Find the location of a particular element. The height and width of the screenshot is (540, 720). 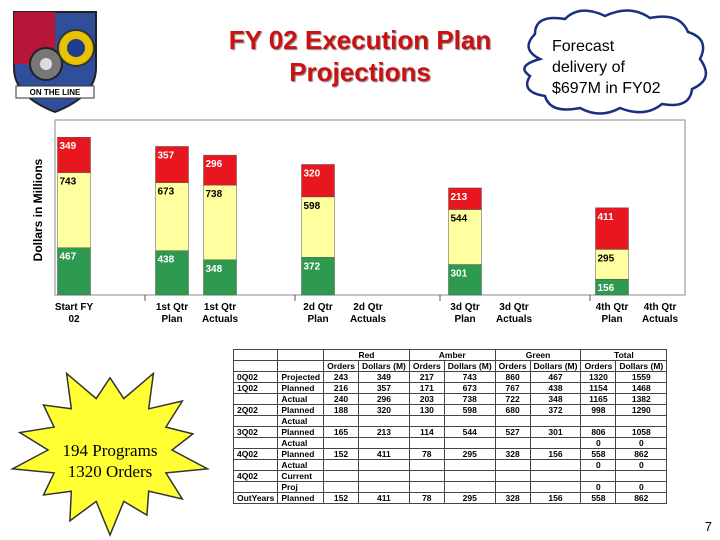

table-cell: 1058 is located at coordinates (641, 432).